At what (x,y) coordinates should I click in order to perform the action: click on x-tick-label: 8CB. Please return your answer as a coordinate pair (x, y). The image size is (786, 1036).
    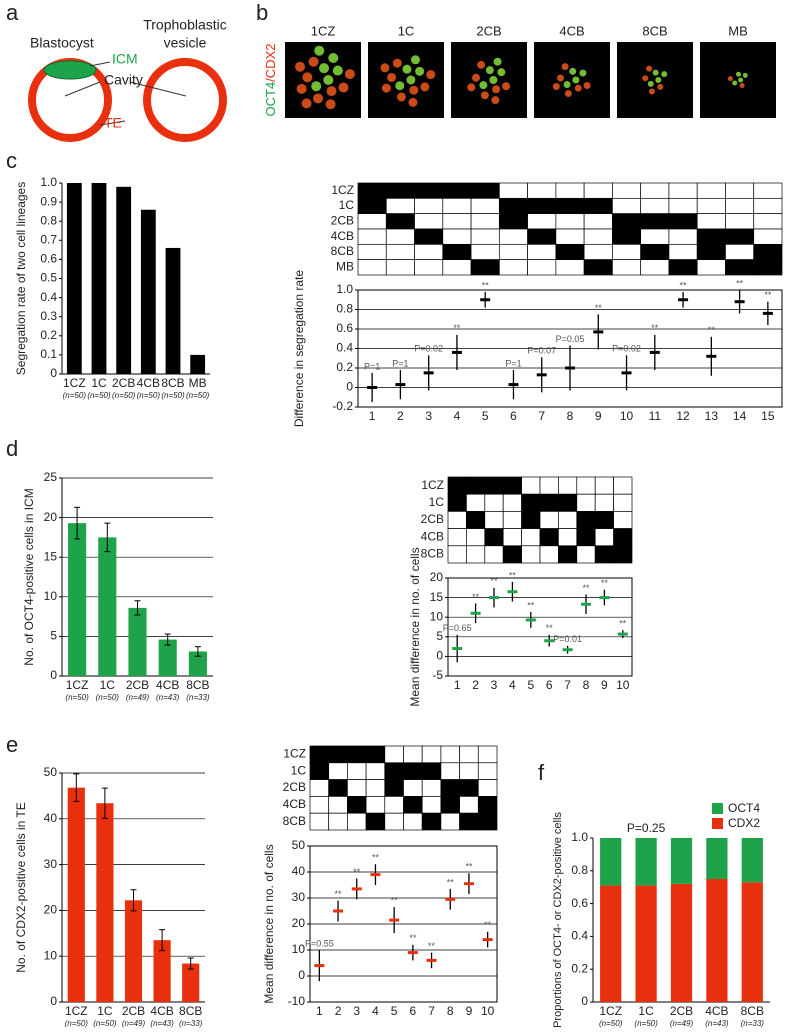
    Looking at the image, I should click on (197, 685).